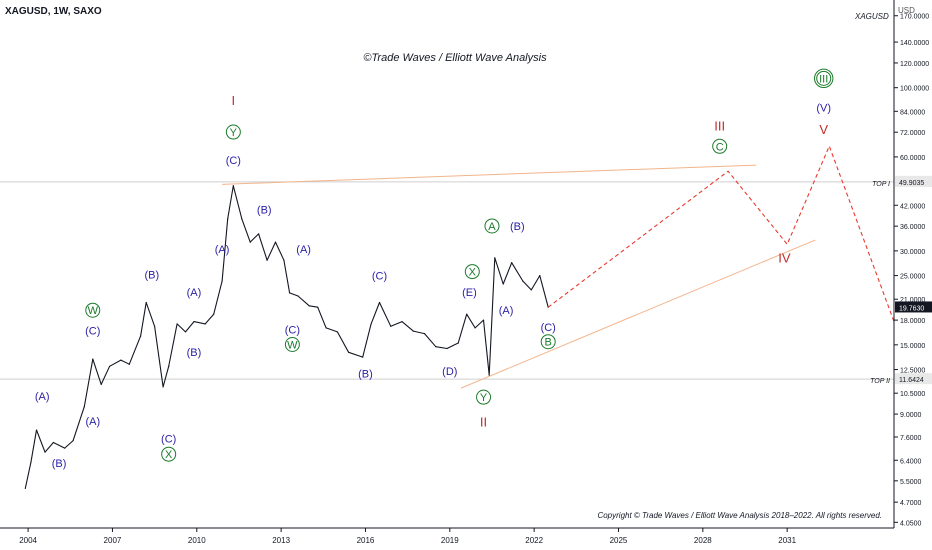 The height and width of the screenshot is (550, 932). What do you see at coordinates (914, 89) in the screenshot?
I see `y-tick-label: 100.0000` at bounding box center [914, 89].